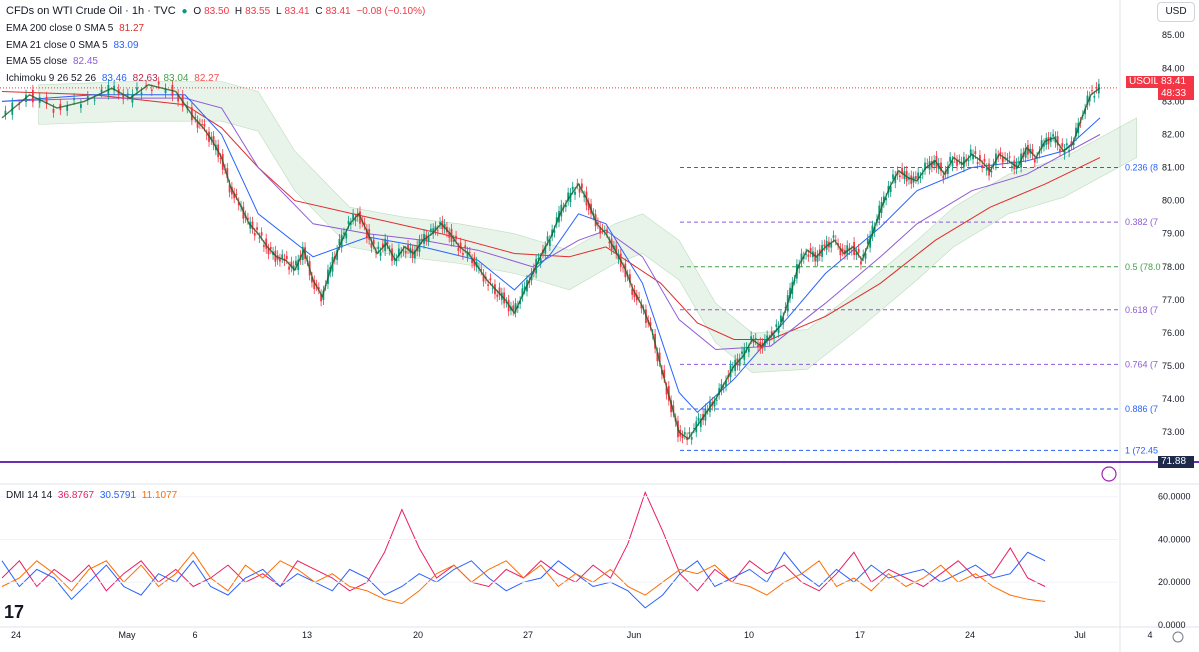 This screenshot has width=1199, height=652. Describe the element at coordinates (1173, 333) in the screenshot. I see `price-tick-label: 76.00` at that location.